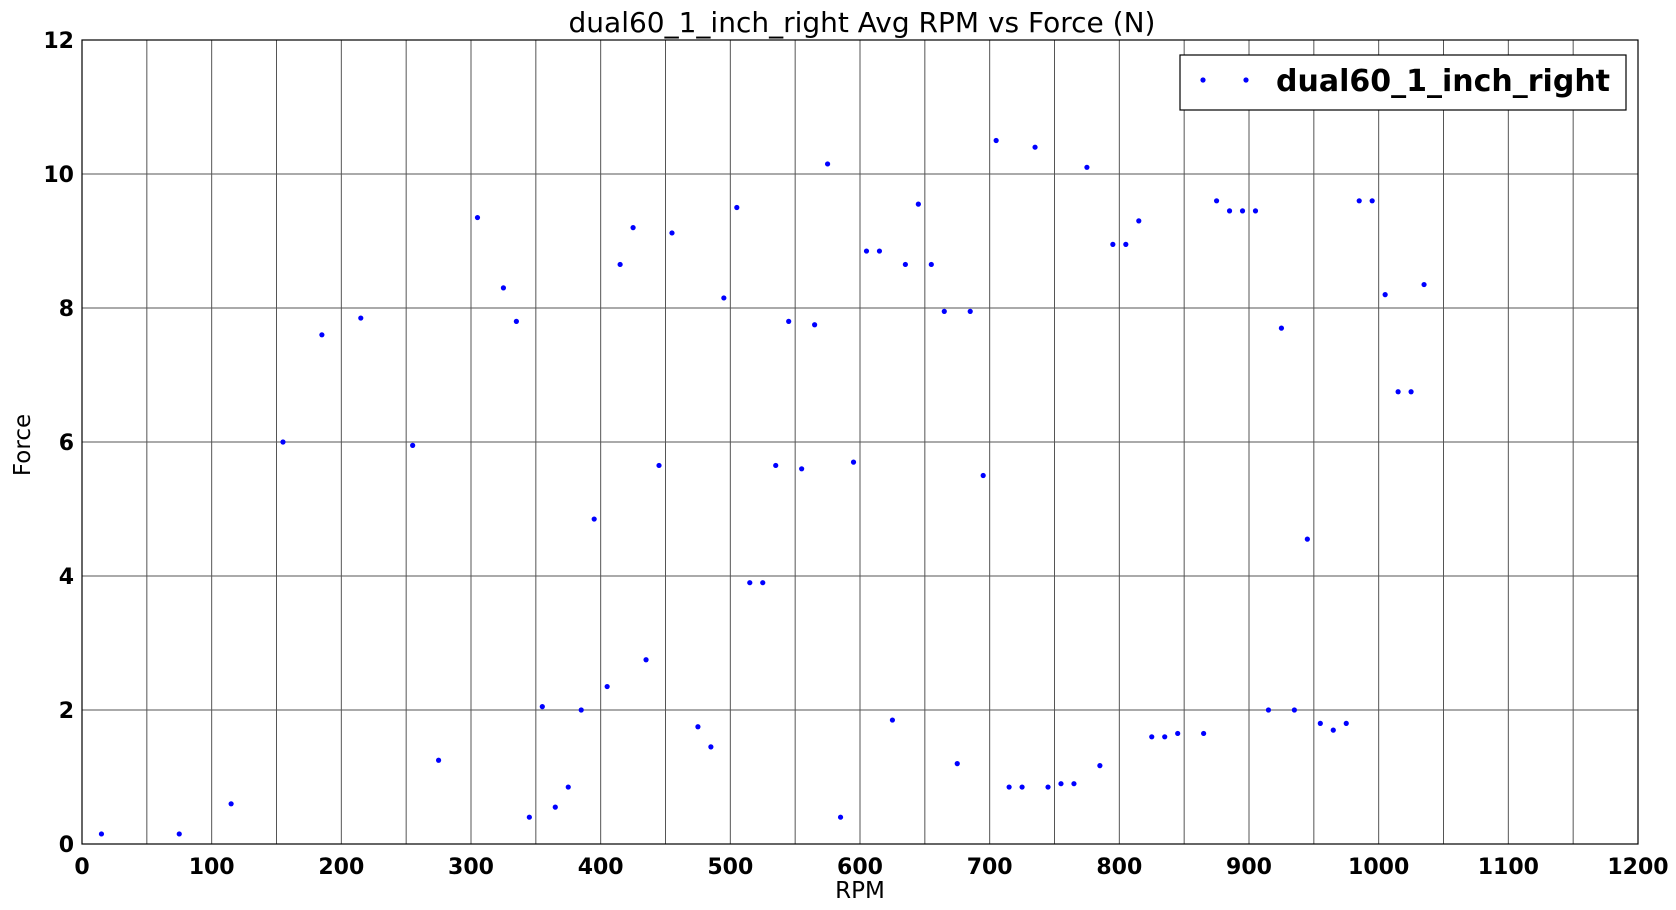  I want to click on x-tick-label: 1100, so click(1508, 867).